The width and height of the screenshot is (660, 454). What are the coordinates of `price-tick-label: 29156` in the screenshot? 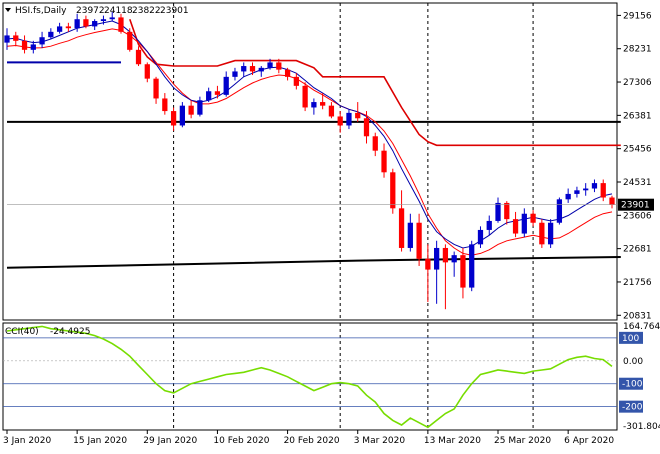 It's located at (637, 16).